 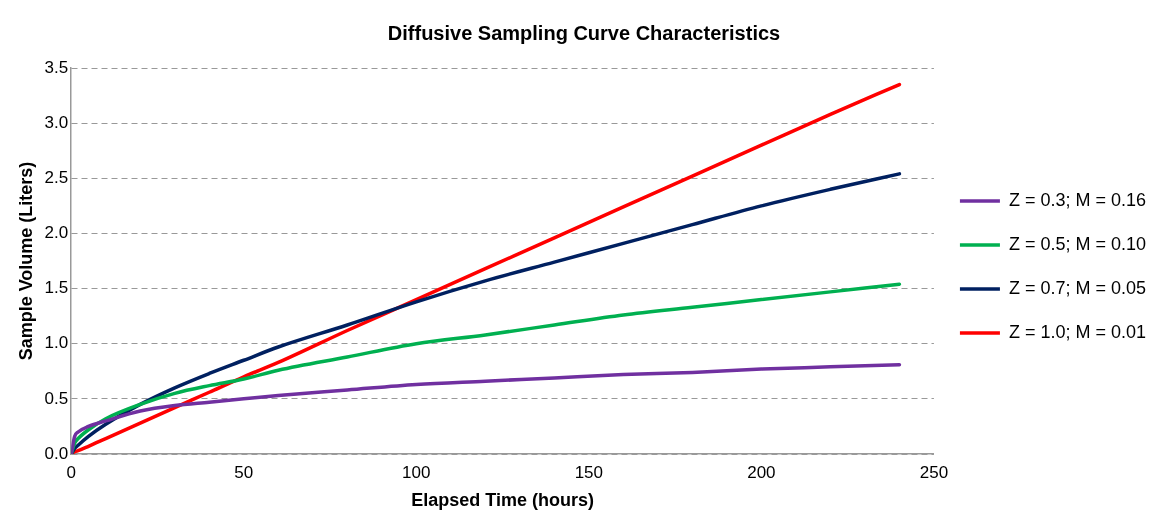 What do you see at coordinates (244, 472) in the screenshot?
I see `x-tick-label: 50` at bounding box center [244, 472].